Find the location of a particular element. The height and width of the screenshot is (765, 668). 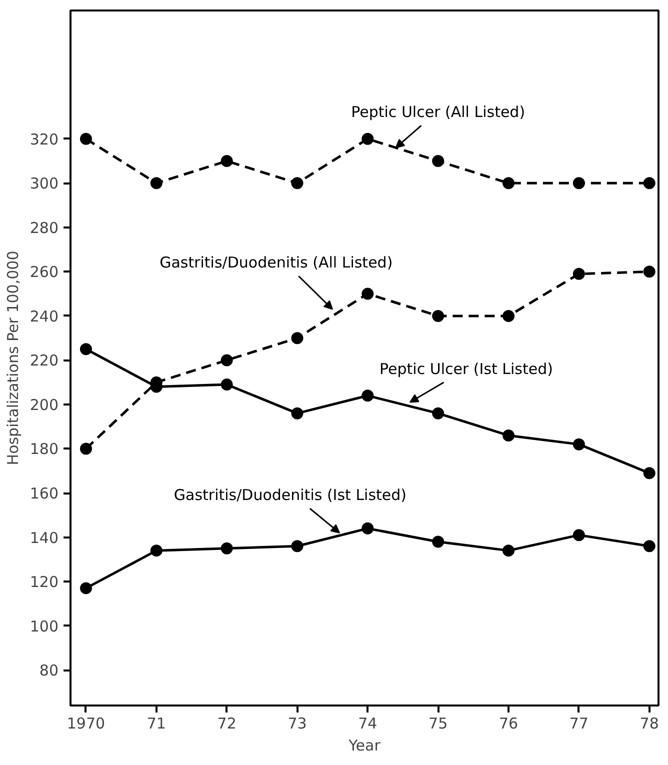

y-tick-label: 300 is located at coordinates (44, 183).